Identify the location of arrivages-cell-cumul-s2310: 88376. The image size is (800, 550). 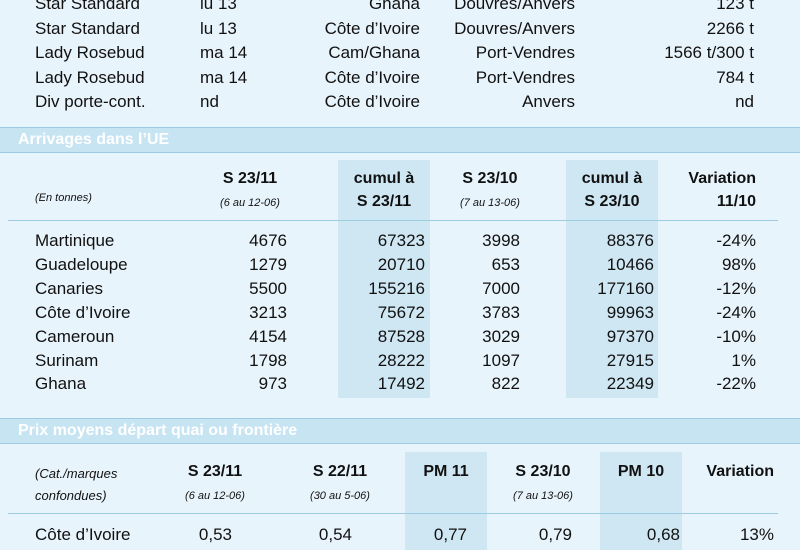
(630, 240).